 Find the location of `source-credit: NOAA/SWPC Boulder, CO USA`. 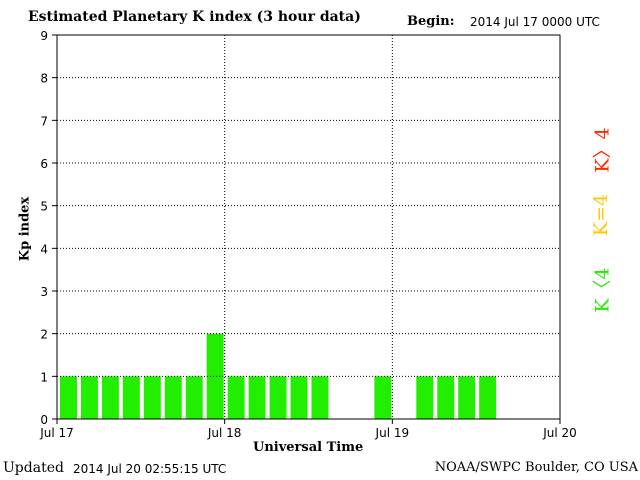

source-credit: NOAA/SWPC Boulder, CO USA is located at coordinates (536, 467).